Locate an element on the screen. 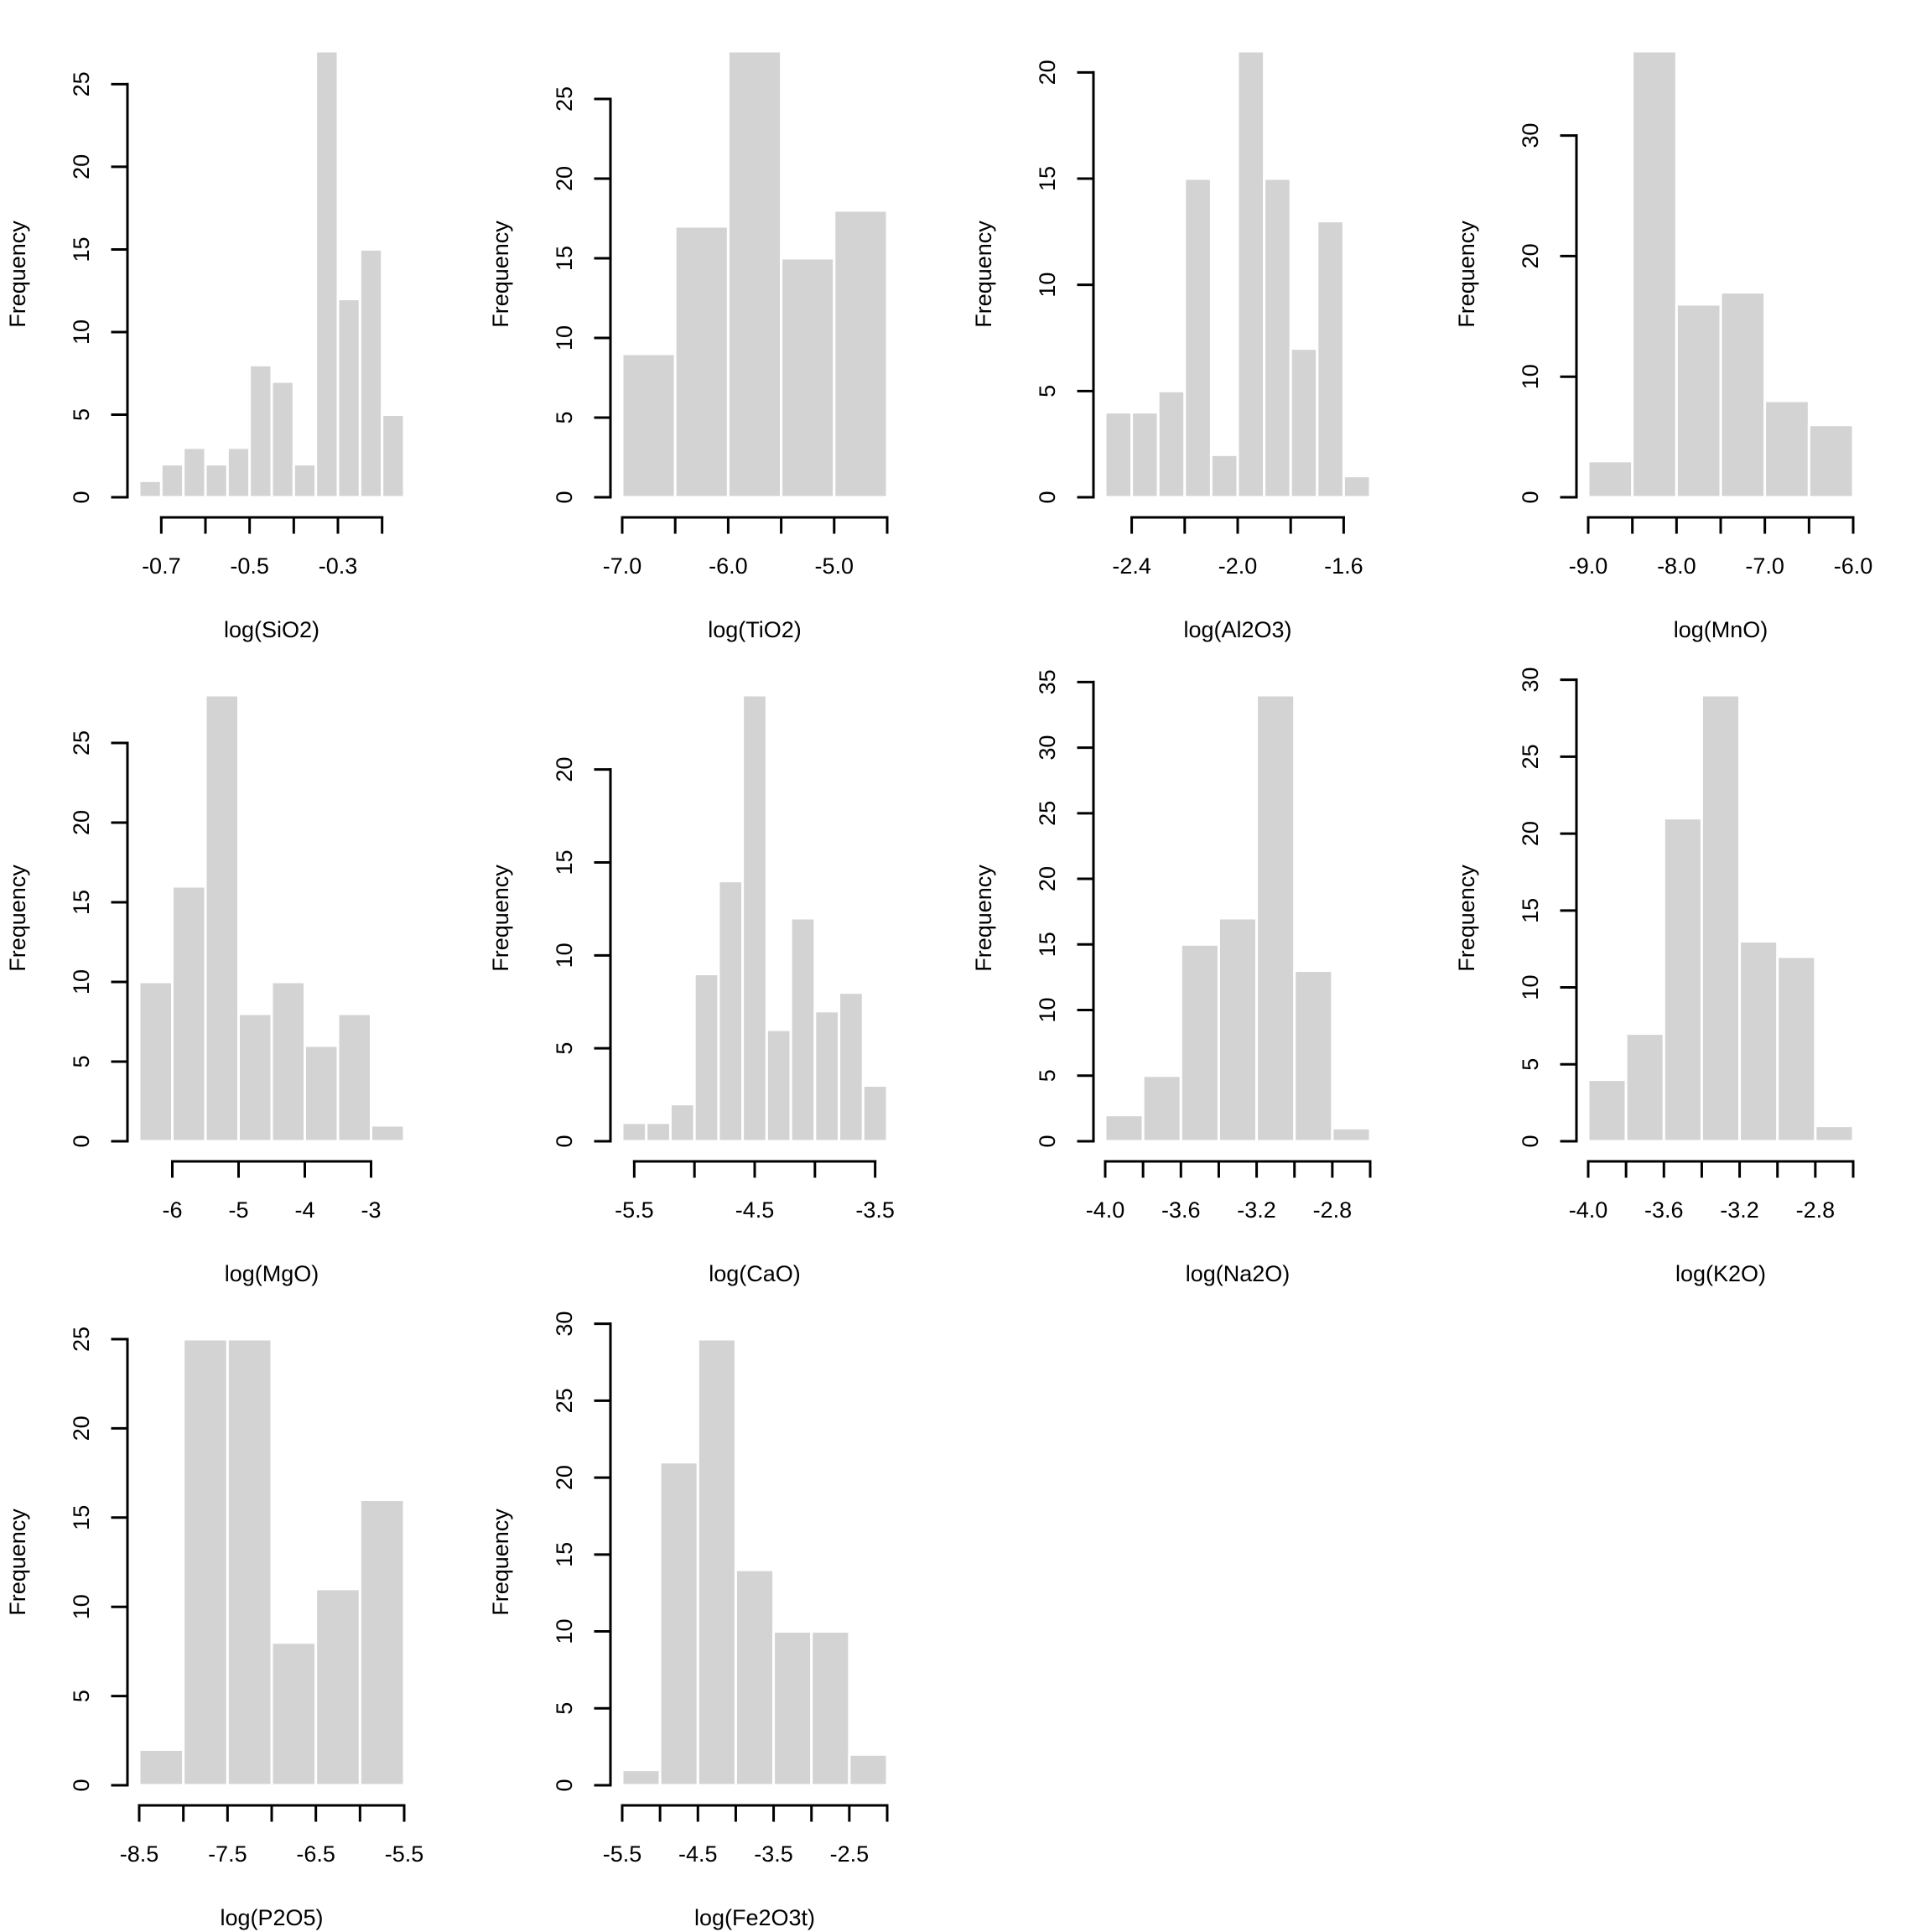  x-tick-label: -8.5 is located at coordinates (139, 1854).